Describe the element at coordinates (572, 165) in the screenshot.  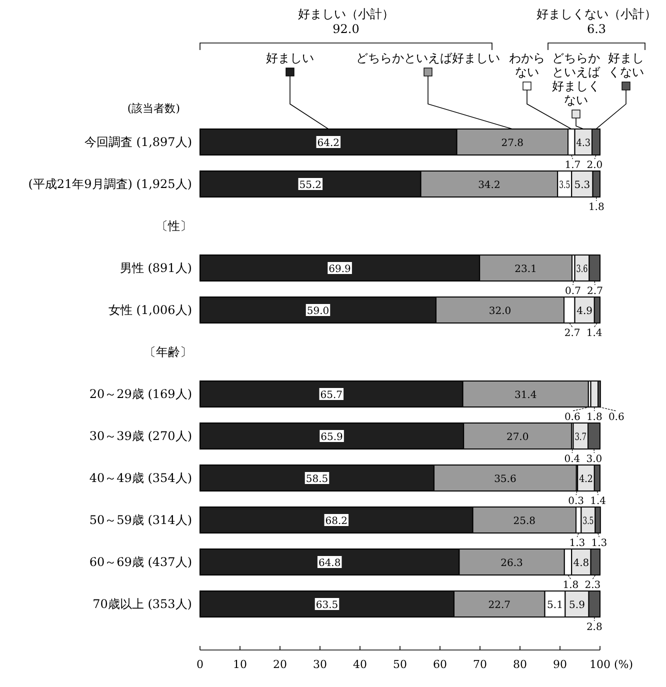
I see `data-label: 1.7` at that location.